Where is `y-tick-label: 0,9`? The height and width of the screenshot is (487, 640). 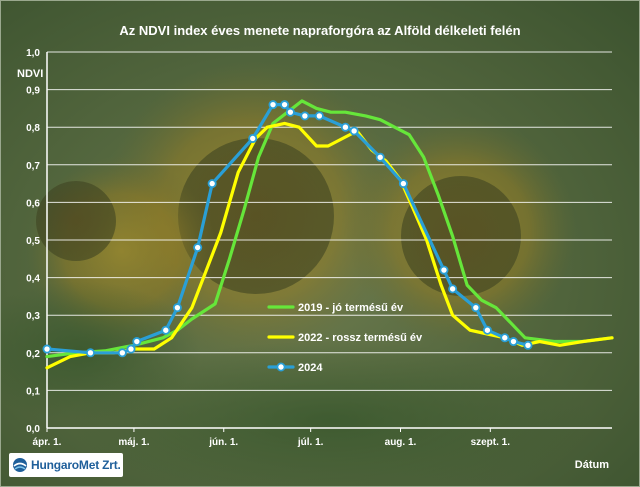 y-tick-label: 0,9 is located at coordinates (33, 91).